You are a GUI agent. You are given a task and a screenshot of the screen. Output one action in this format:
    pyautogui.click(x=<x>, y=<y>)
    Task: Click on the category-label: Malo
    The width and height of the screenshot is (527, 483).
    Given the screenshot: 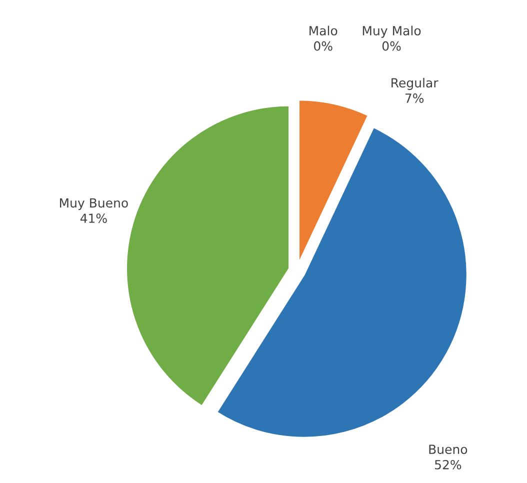 What is the action you would take?
    pyautogui.click(x=324, y=31)
    